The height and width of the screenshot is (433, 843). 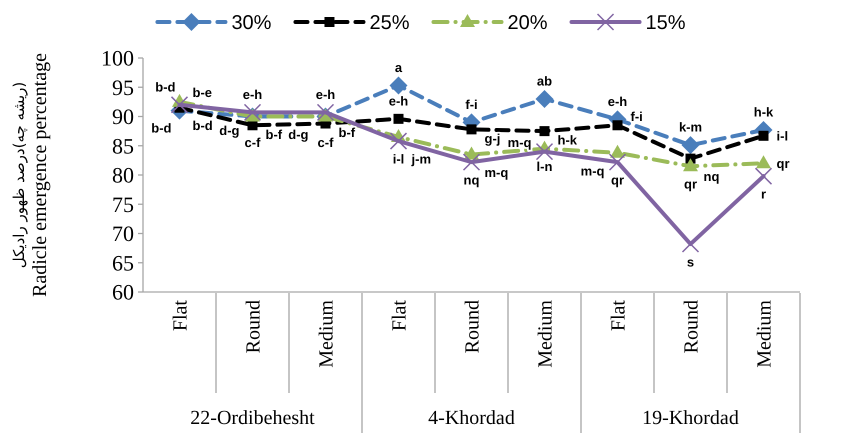 What do you see at coordinates (666, 23) in the screenshot?
I see `legend-label: 15%` at bounding box center [666, 23].